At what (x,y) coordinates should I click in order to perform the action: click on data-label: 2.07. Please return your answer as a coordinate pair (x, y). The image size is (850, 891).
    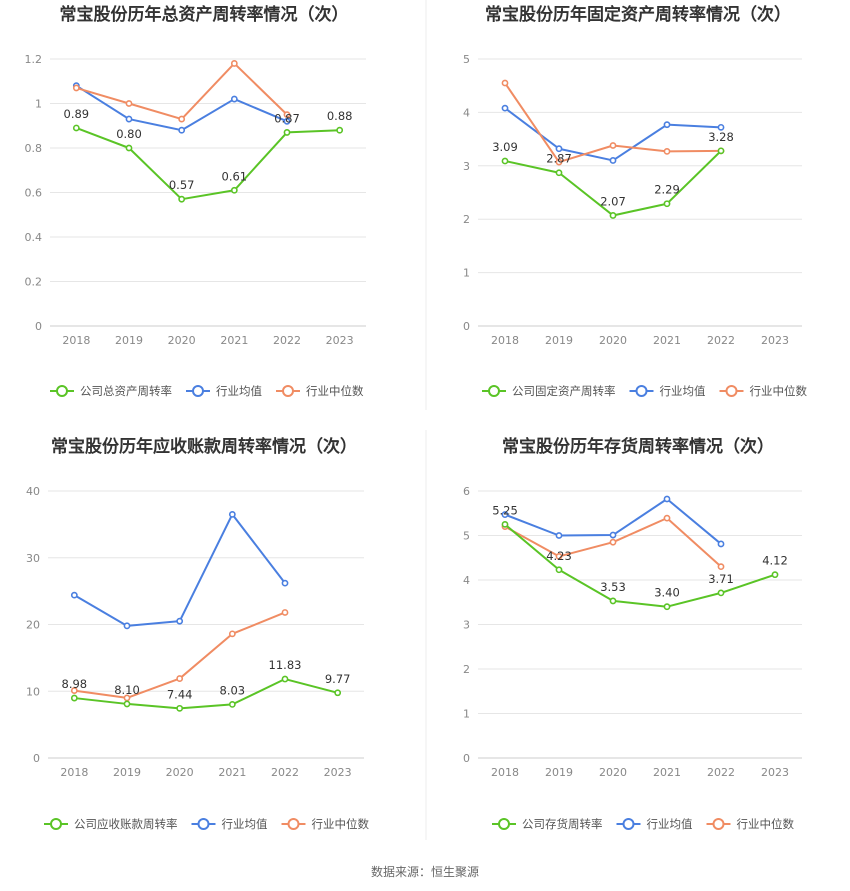
    Looking at the image, I should click on (613, 201).